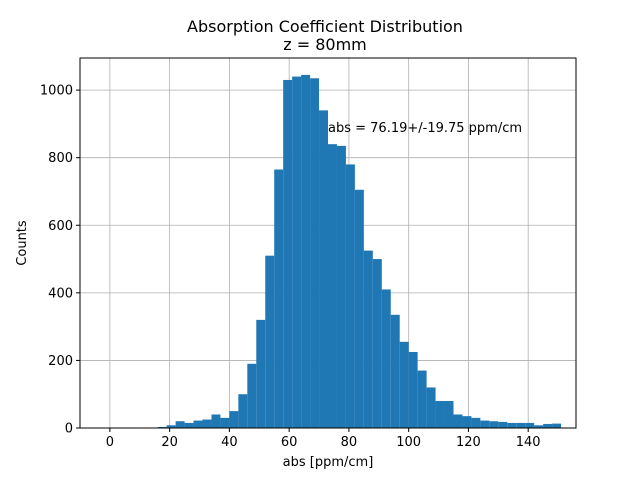 This screenshot has height=480, width=640. Describe the element at coordinates (349, 442) in the screenshot. I see `x-tick-label: 80` at that location.